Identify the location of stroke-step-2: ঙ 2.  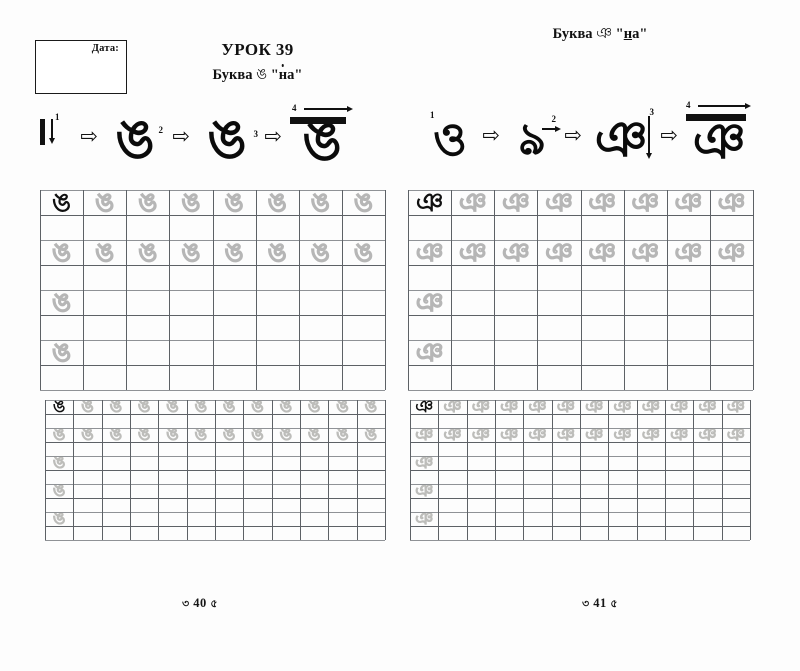
(135, 136).